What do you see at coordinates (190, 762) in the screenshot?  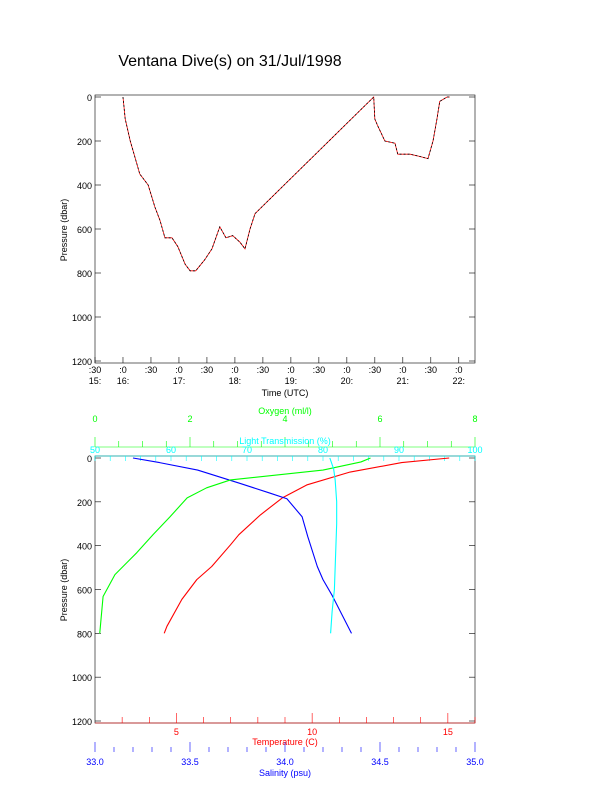 I see `salinity-tick-label: 33.5` at bounding box center [190, 762].